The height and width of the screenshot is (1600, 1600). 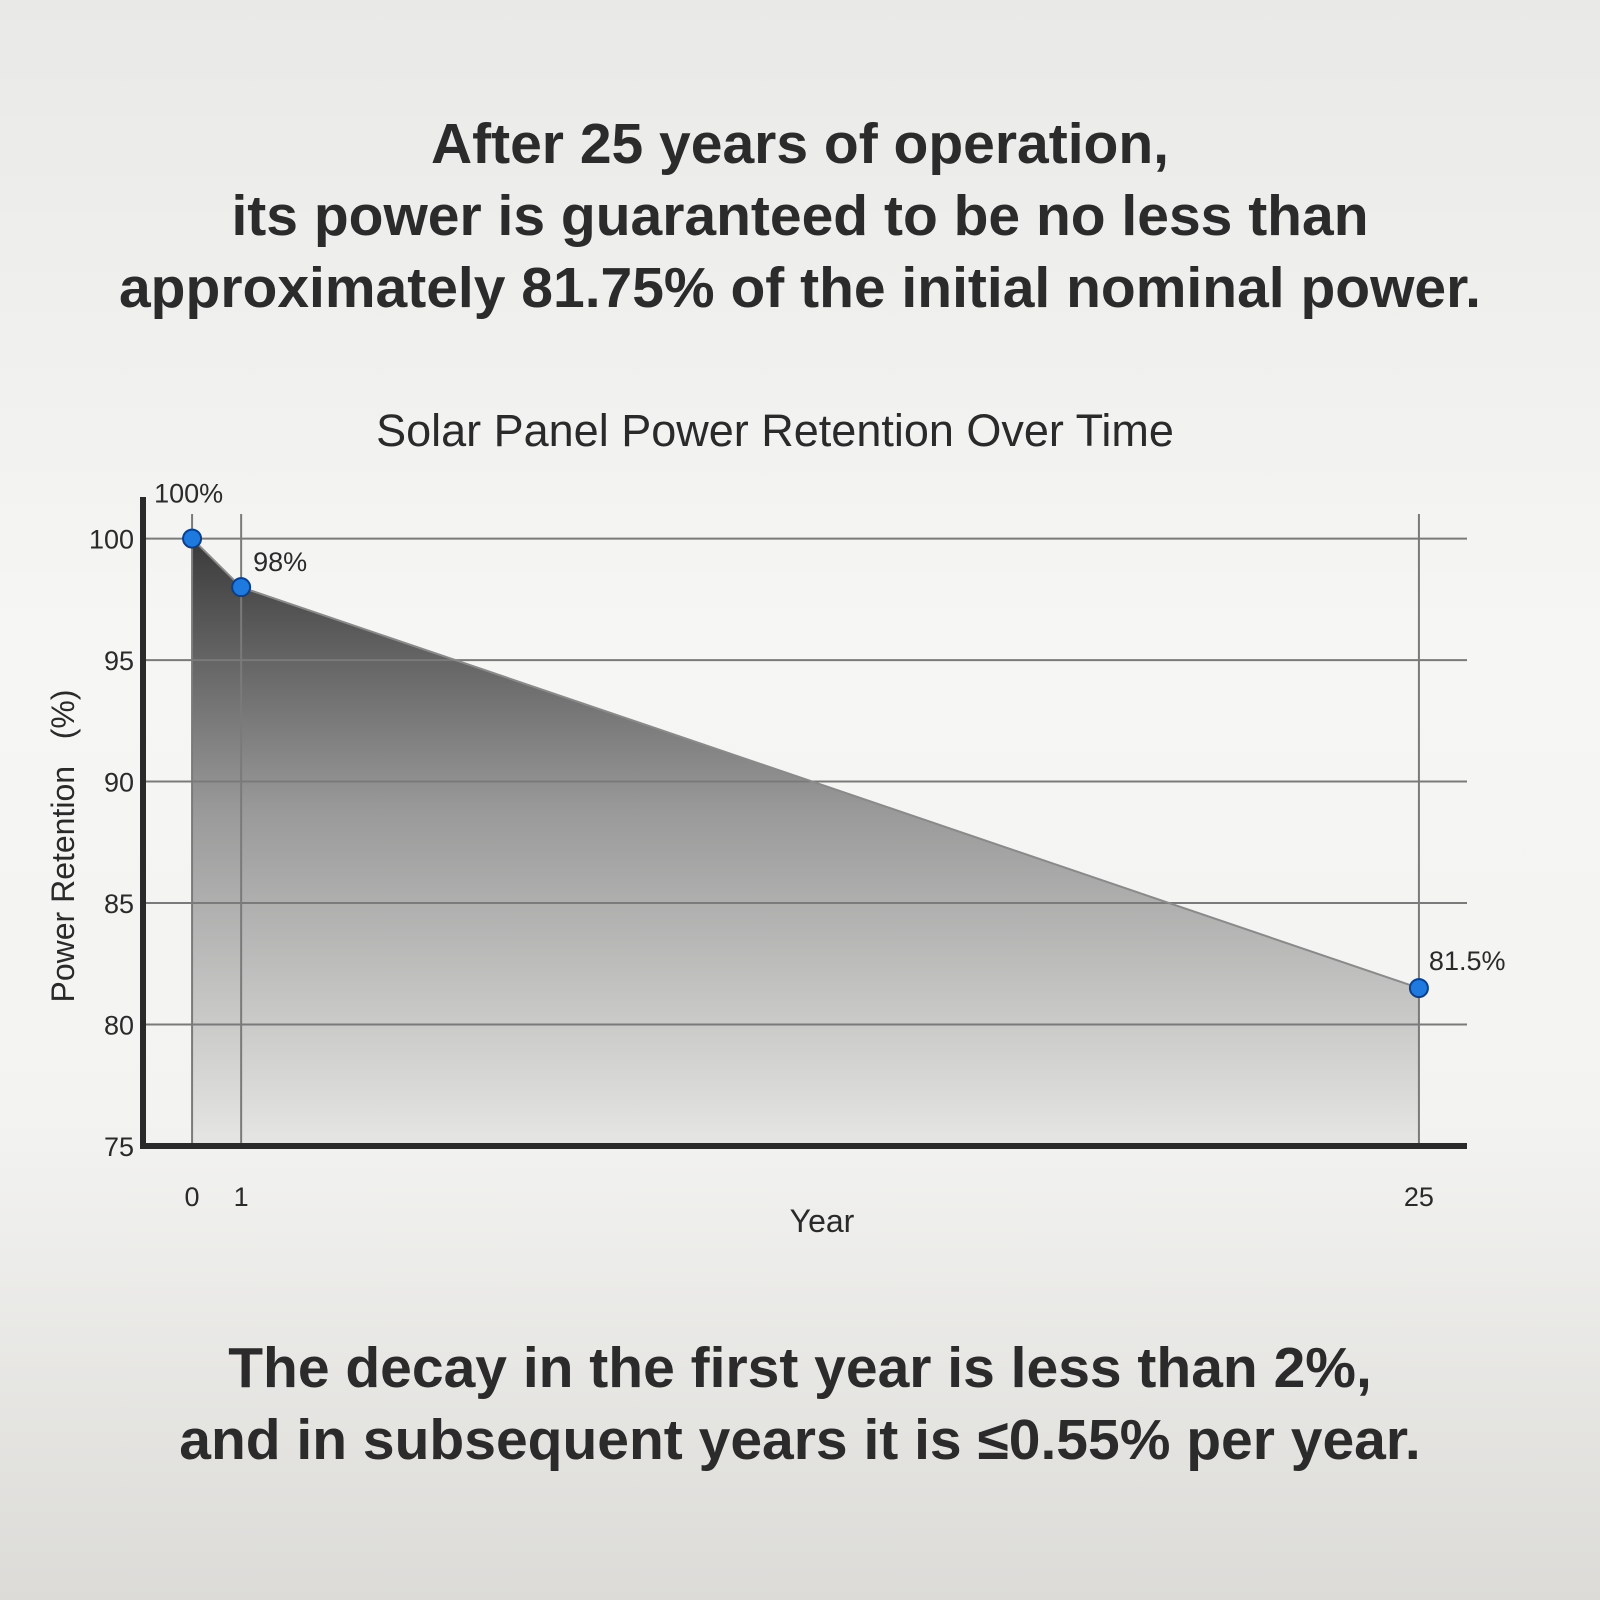 I want to click on top-headline-line-1: After 25 years of operation,, so click(x=800, y=144).